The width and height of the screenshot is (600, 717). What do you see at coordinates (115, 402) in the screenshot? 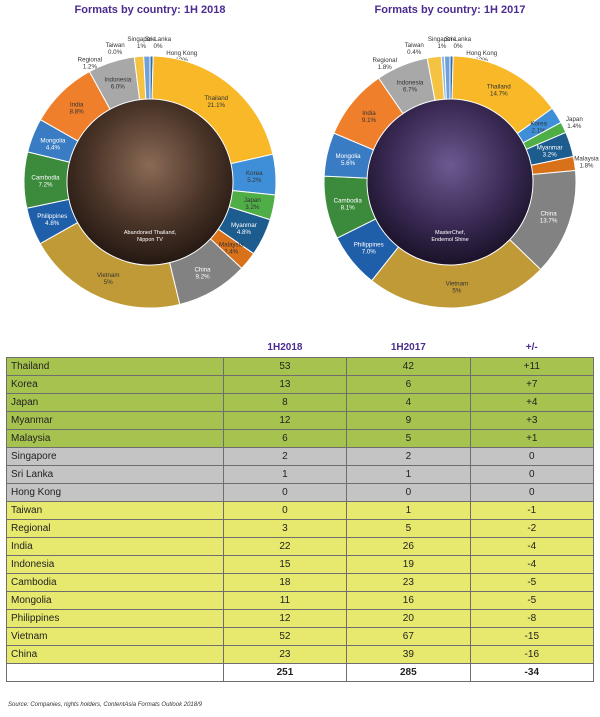
I see `cell-country: Japan` at bounding box center [115, 402].